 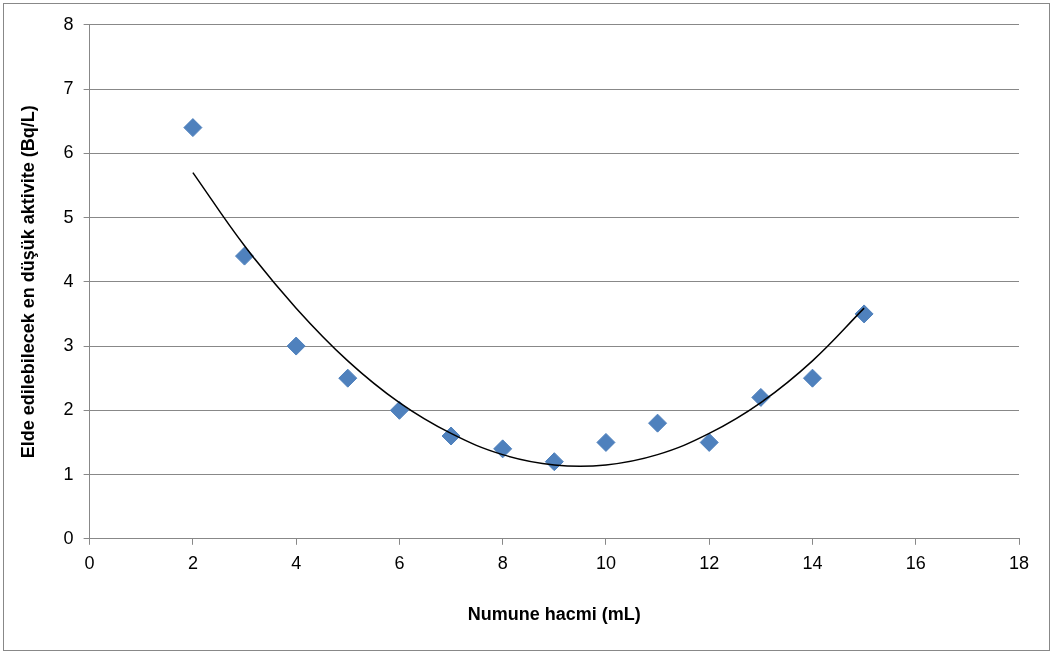 What do you see at coordinates (502, 562) in the screenshot?
I see `x-tick-label: 8` at bounding box center [502, 562].